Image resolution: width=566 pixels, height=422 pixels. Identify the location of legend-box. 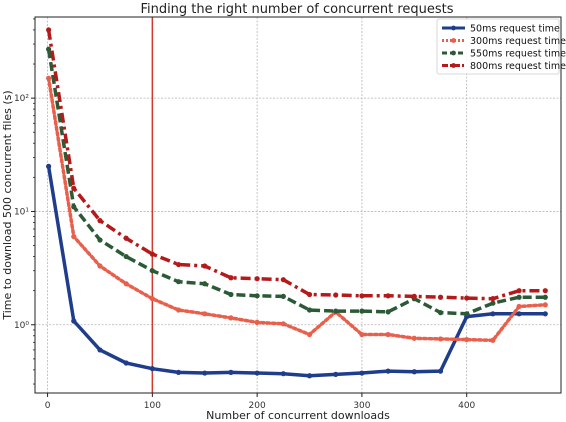
(498, 46).